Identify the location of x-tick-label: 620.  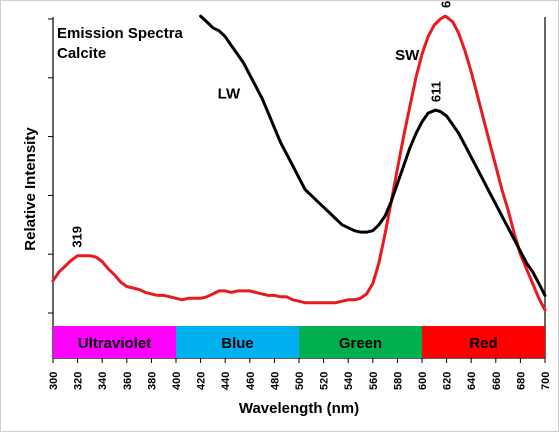
(448, 381).